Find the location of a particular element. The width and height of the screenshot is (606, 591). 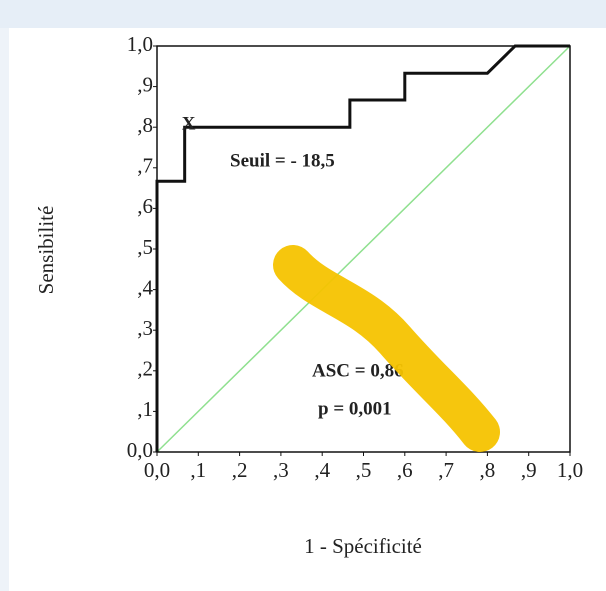

y-tick-label: ,2 is located at coordinates (145, 369).